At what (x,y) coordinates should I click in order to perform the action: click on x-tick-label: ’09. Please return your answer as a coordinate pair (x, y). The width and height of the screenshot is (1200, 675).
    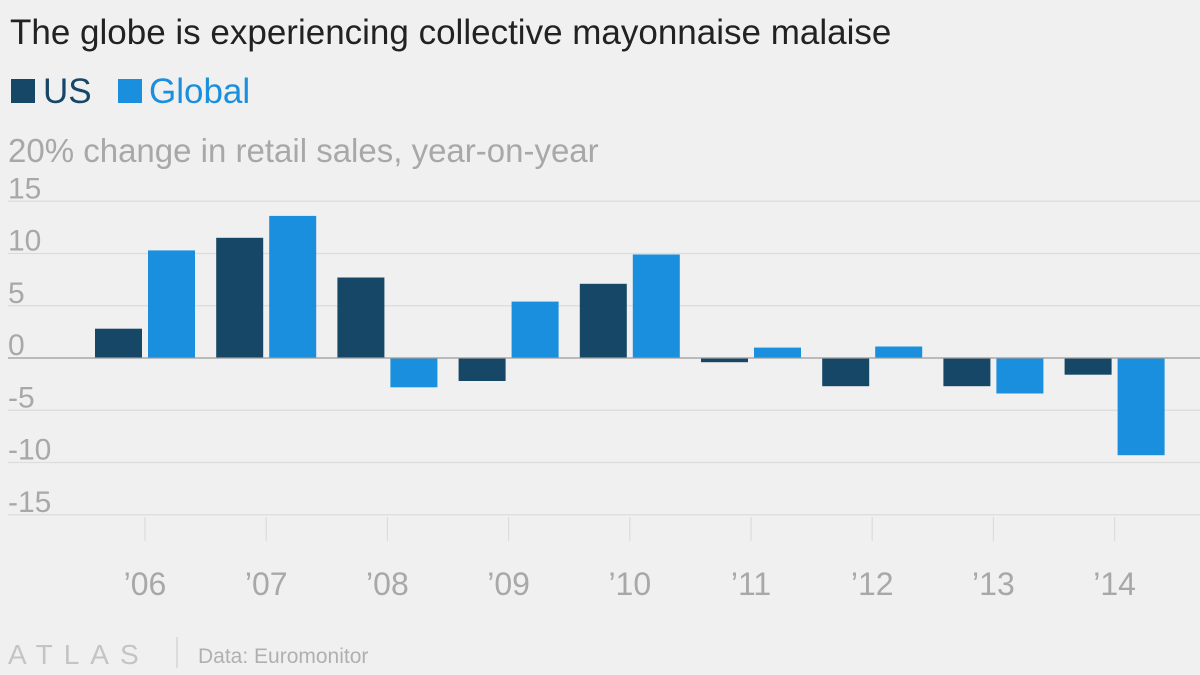
    Looking at the image, I should click on (508, 584).